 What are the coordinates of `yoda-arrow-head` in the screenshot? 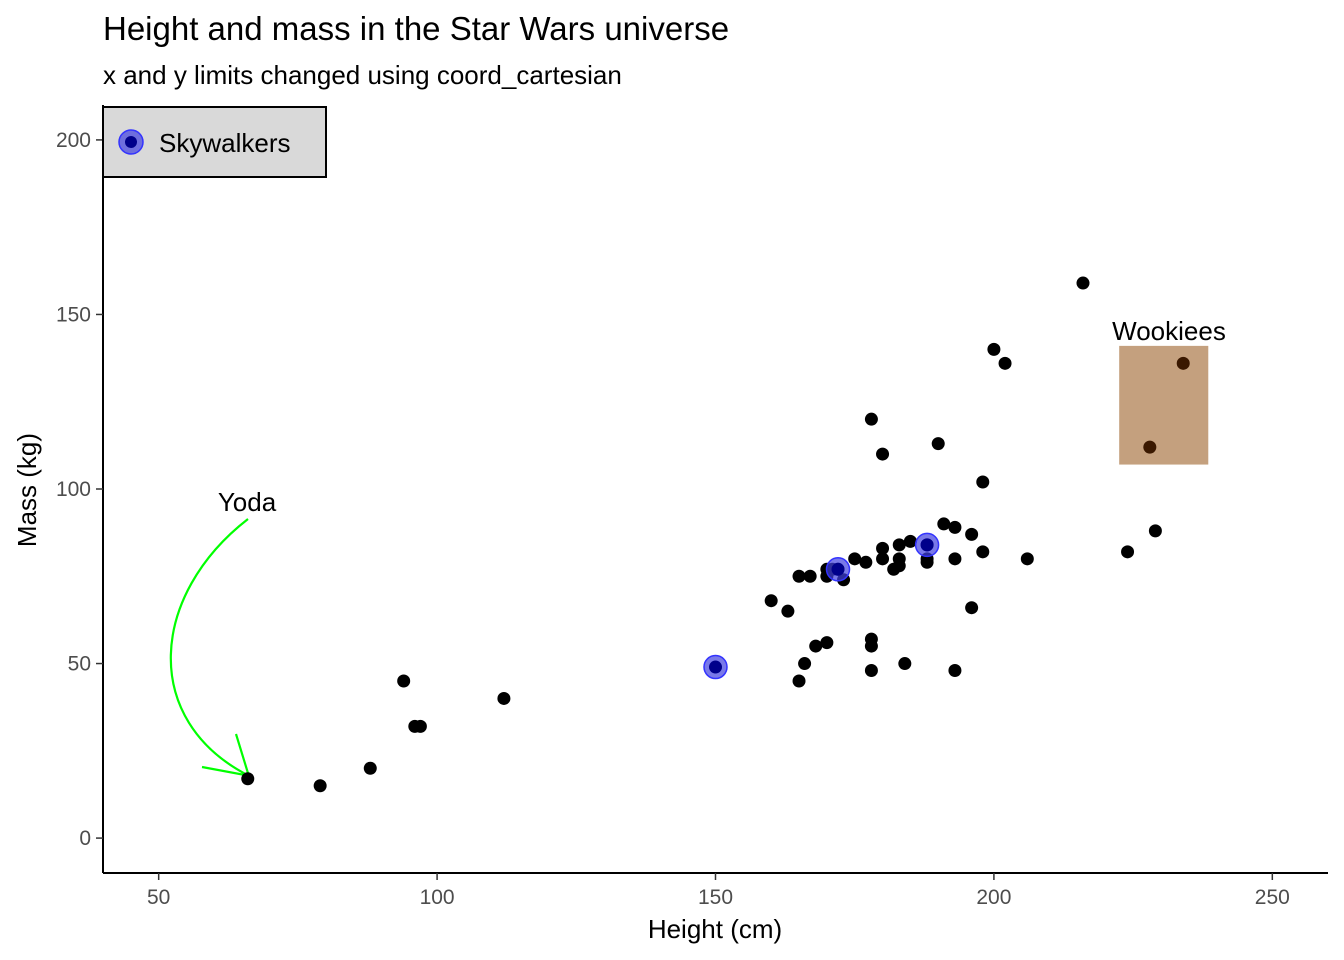 It's located at (226, 755).